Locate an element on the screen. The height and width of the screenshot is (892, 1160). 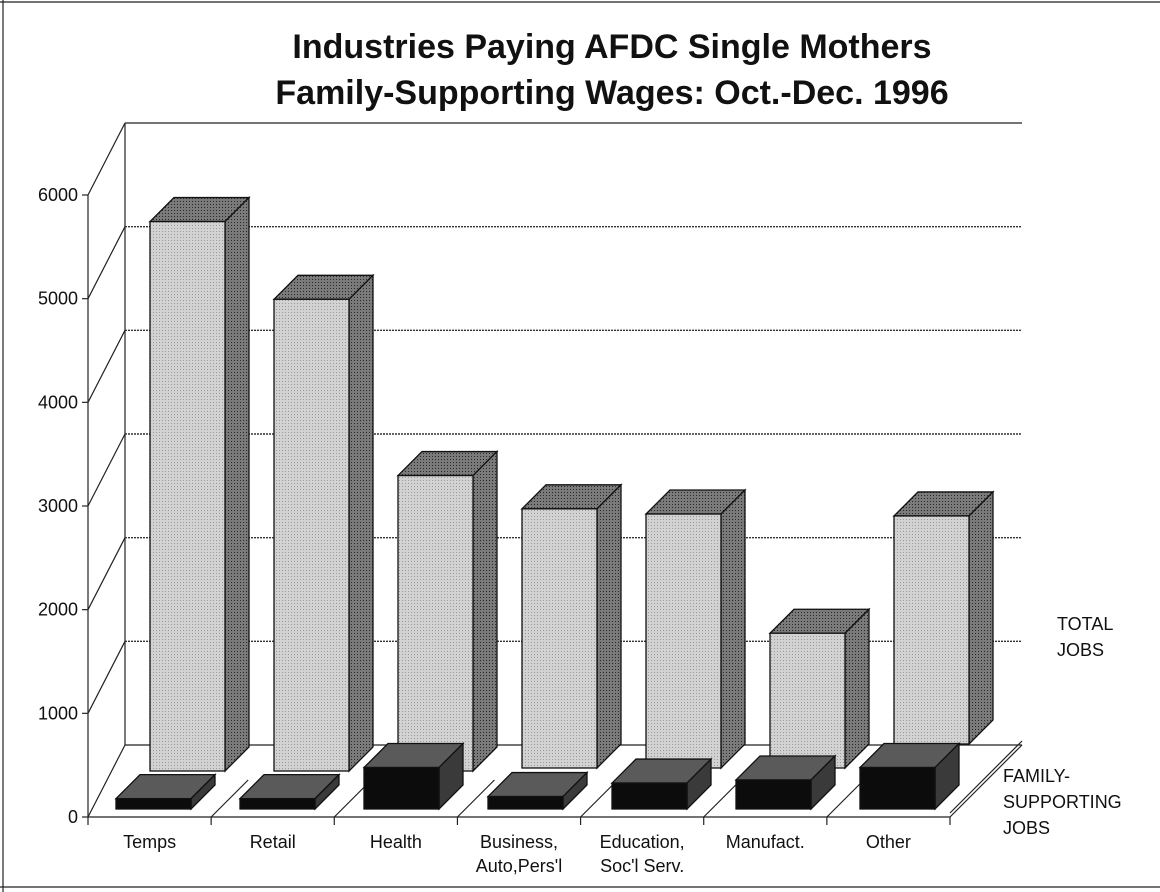
series-label-total: JOBS is located at coordinates (1080, 650).